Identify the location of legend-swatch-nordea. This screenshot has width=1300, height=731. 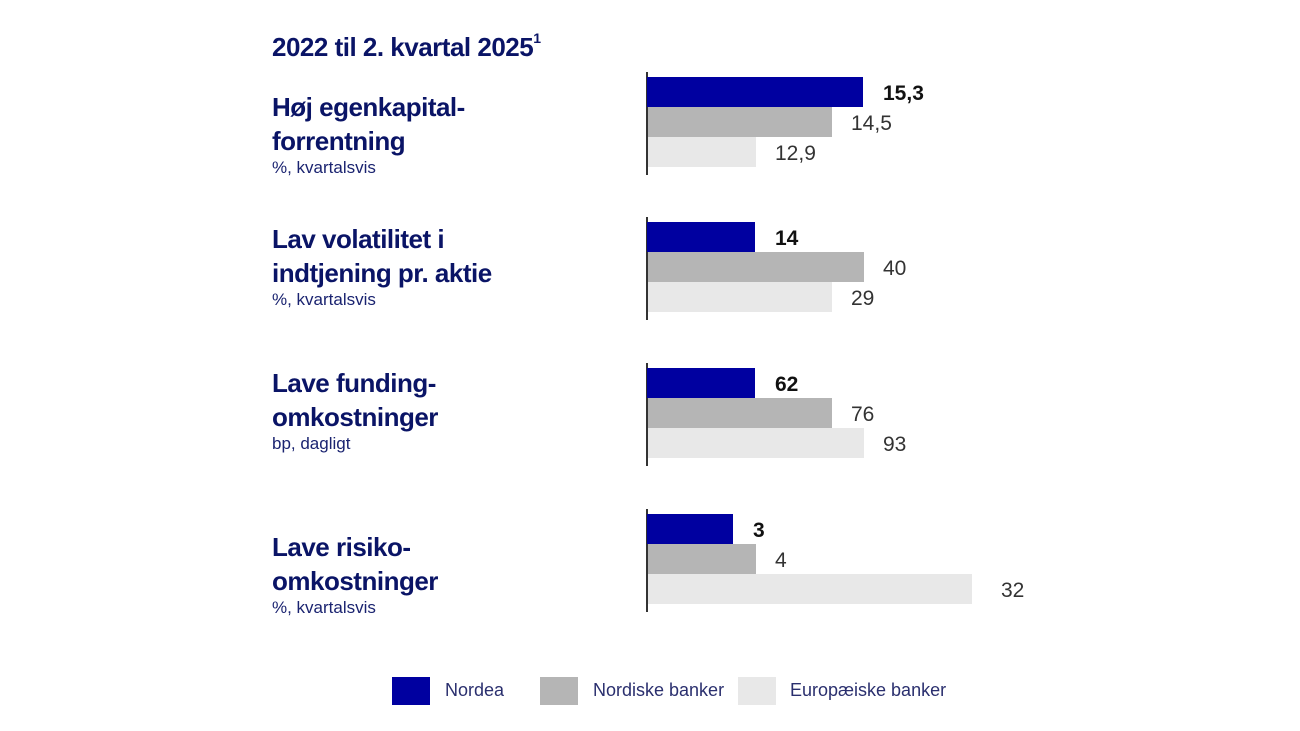
(411, 691).